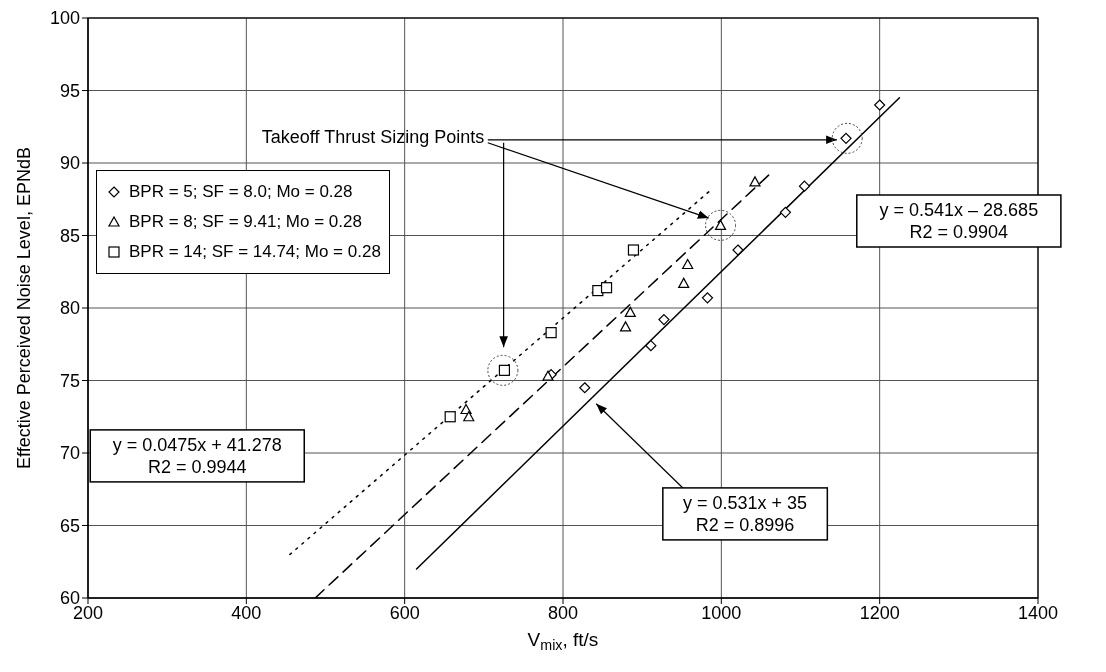 The height and width of the screenshot is (672, 1106). I want to click on legend-label: BPR = 14; SF = 14.74; Mo = 0.28, so click(255, 252).